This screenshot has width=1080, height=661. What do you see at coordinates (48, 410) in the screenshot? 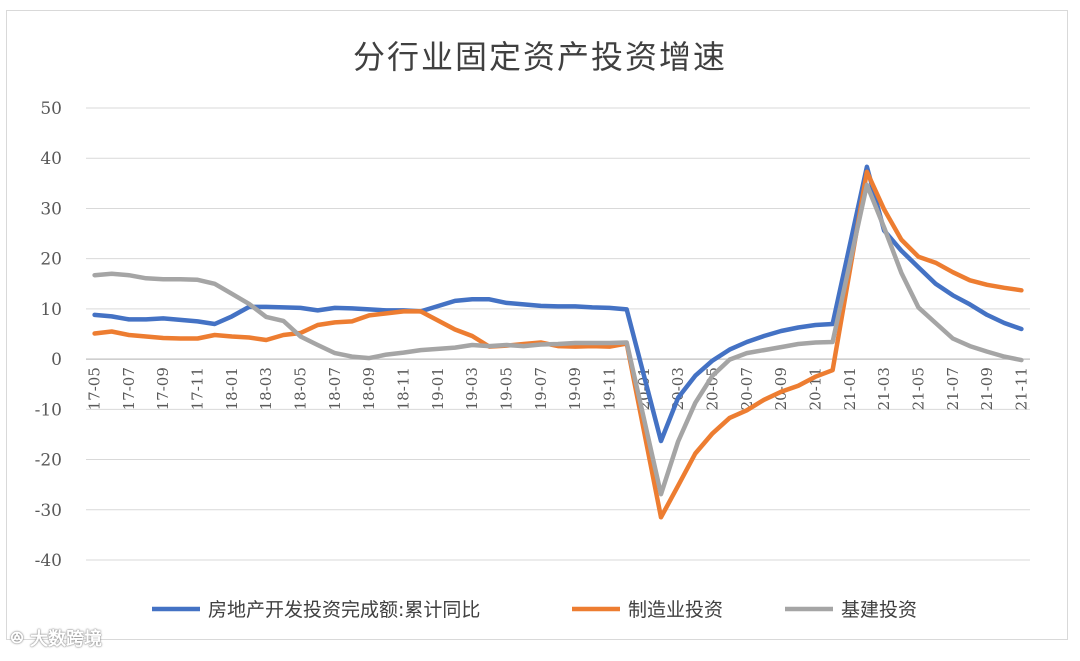
I see `y-tick-label: -10` at bounding box center [48, 410].